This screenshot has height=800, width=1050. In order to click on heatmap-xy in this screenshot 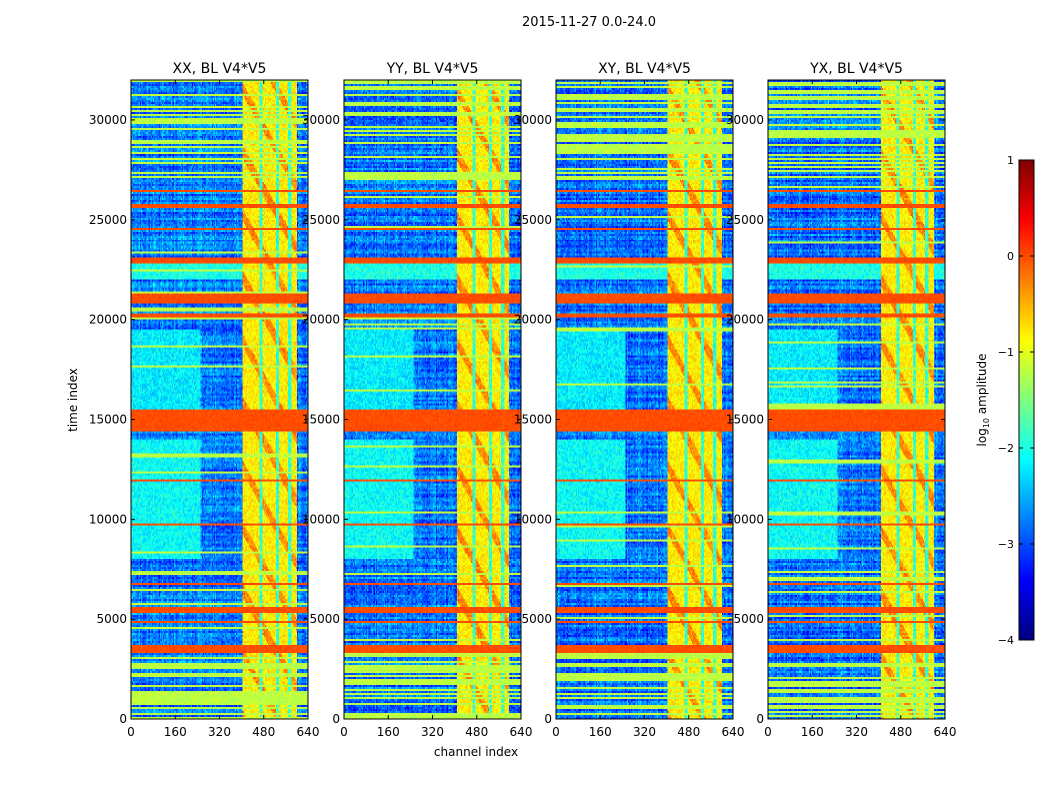, I will do `click(644, 399)`.